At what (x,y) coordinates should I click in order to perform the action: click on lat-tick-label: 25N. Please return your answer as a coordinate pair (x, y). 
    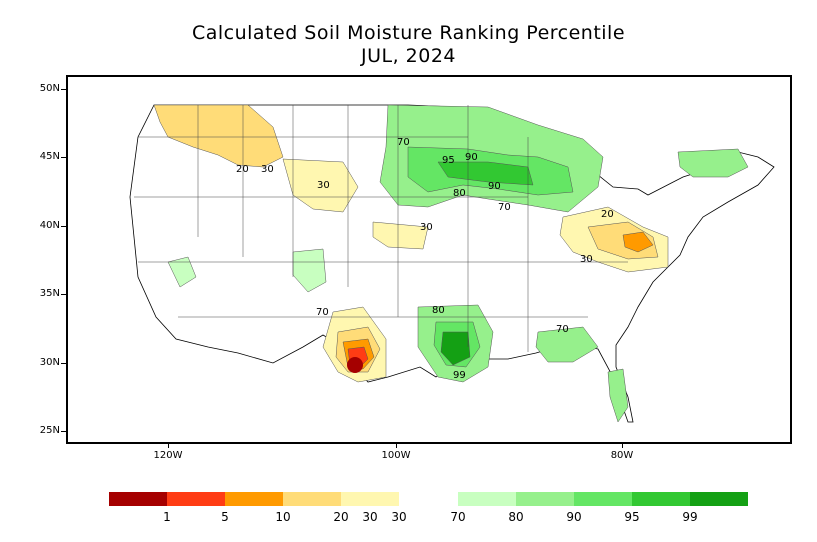
    Looking at the image, I should click on (49, 430).